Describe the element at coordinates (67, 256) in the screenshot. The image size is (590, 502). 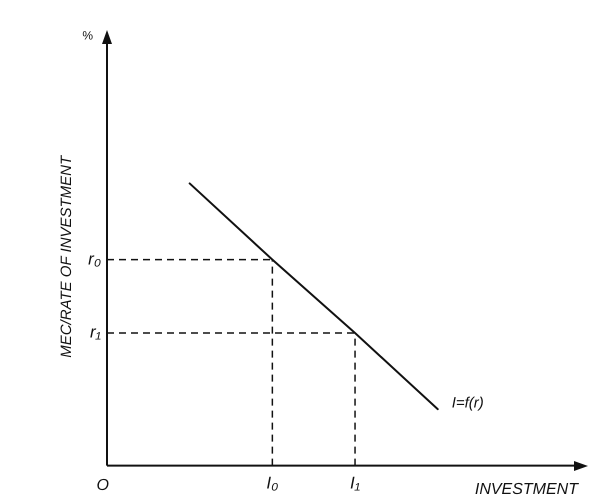
I see `y-axis-title: MEC/RATE OF INVESTMENT` at that location.